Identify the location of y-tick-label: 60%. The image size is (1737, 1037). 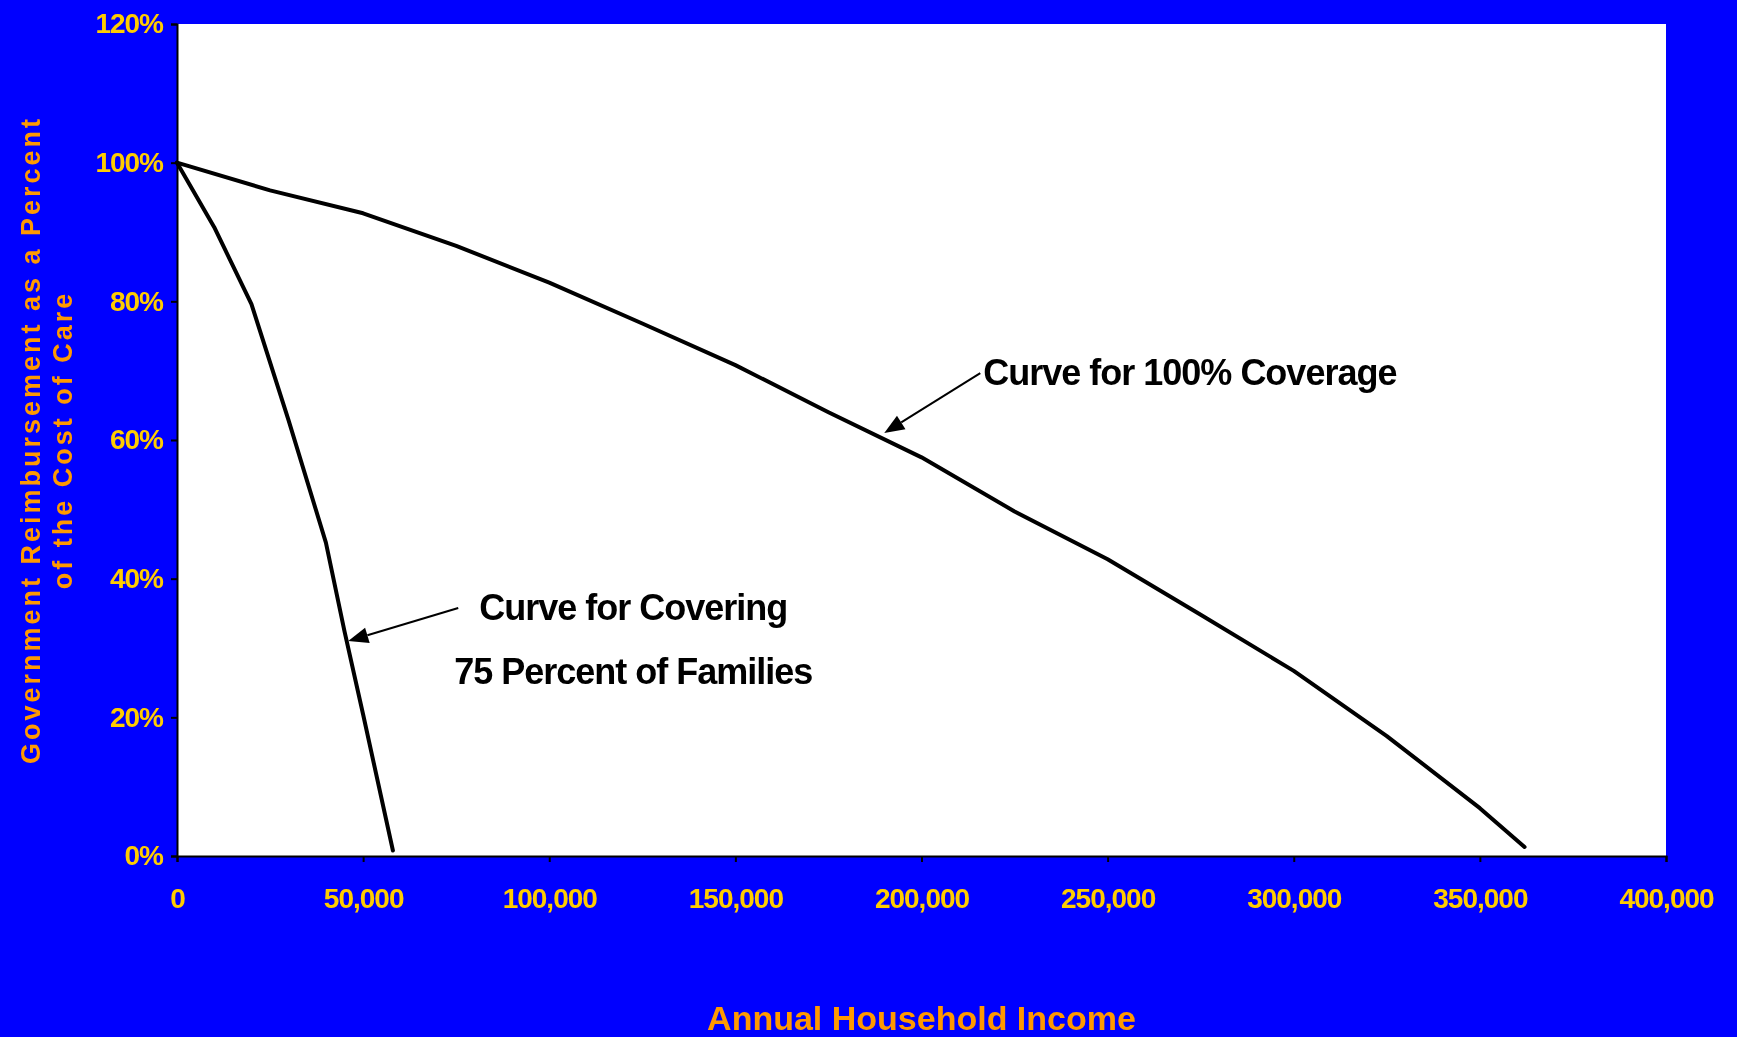
(137, 440).